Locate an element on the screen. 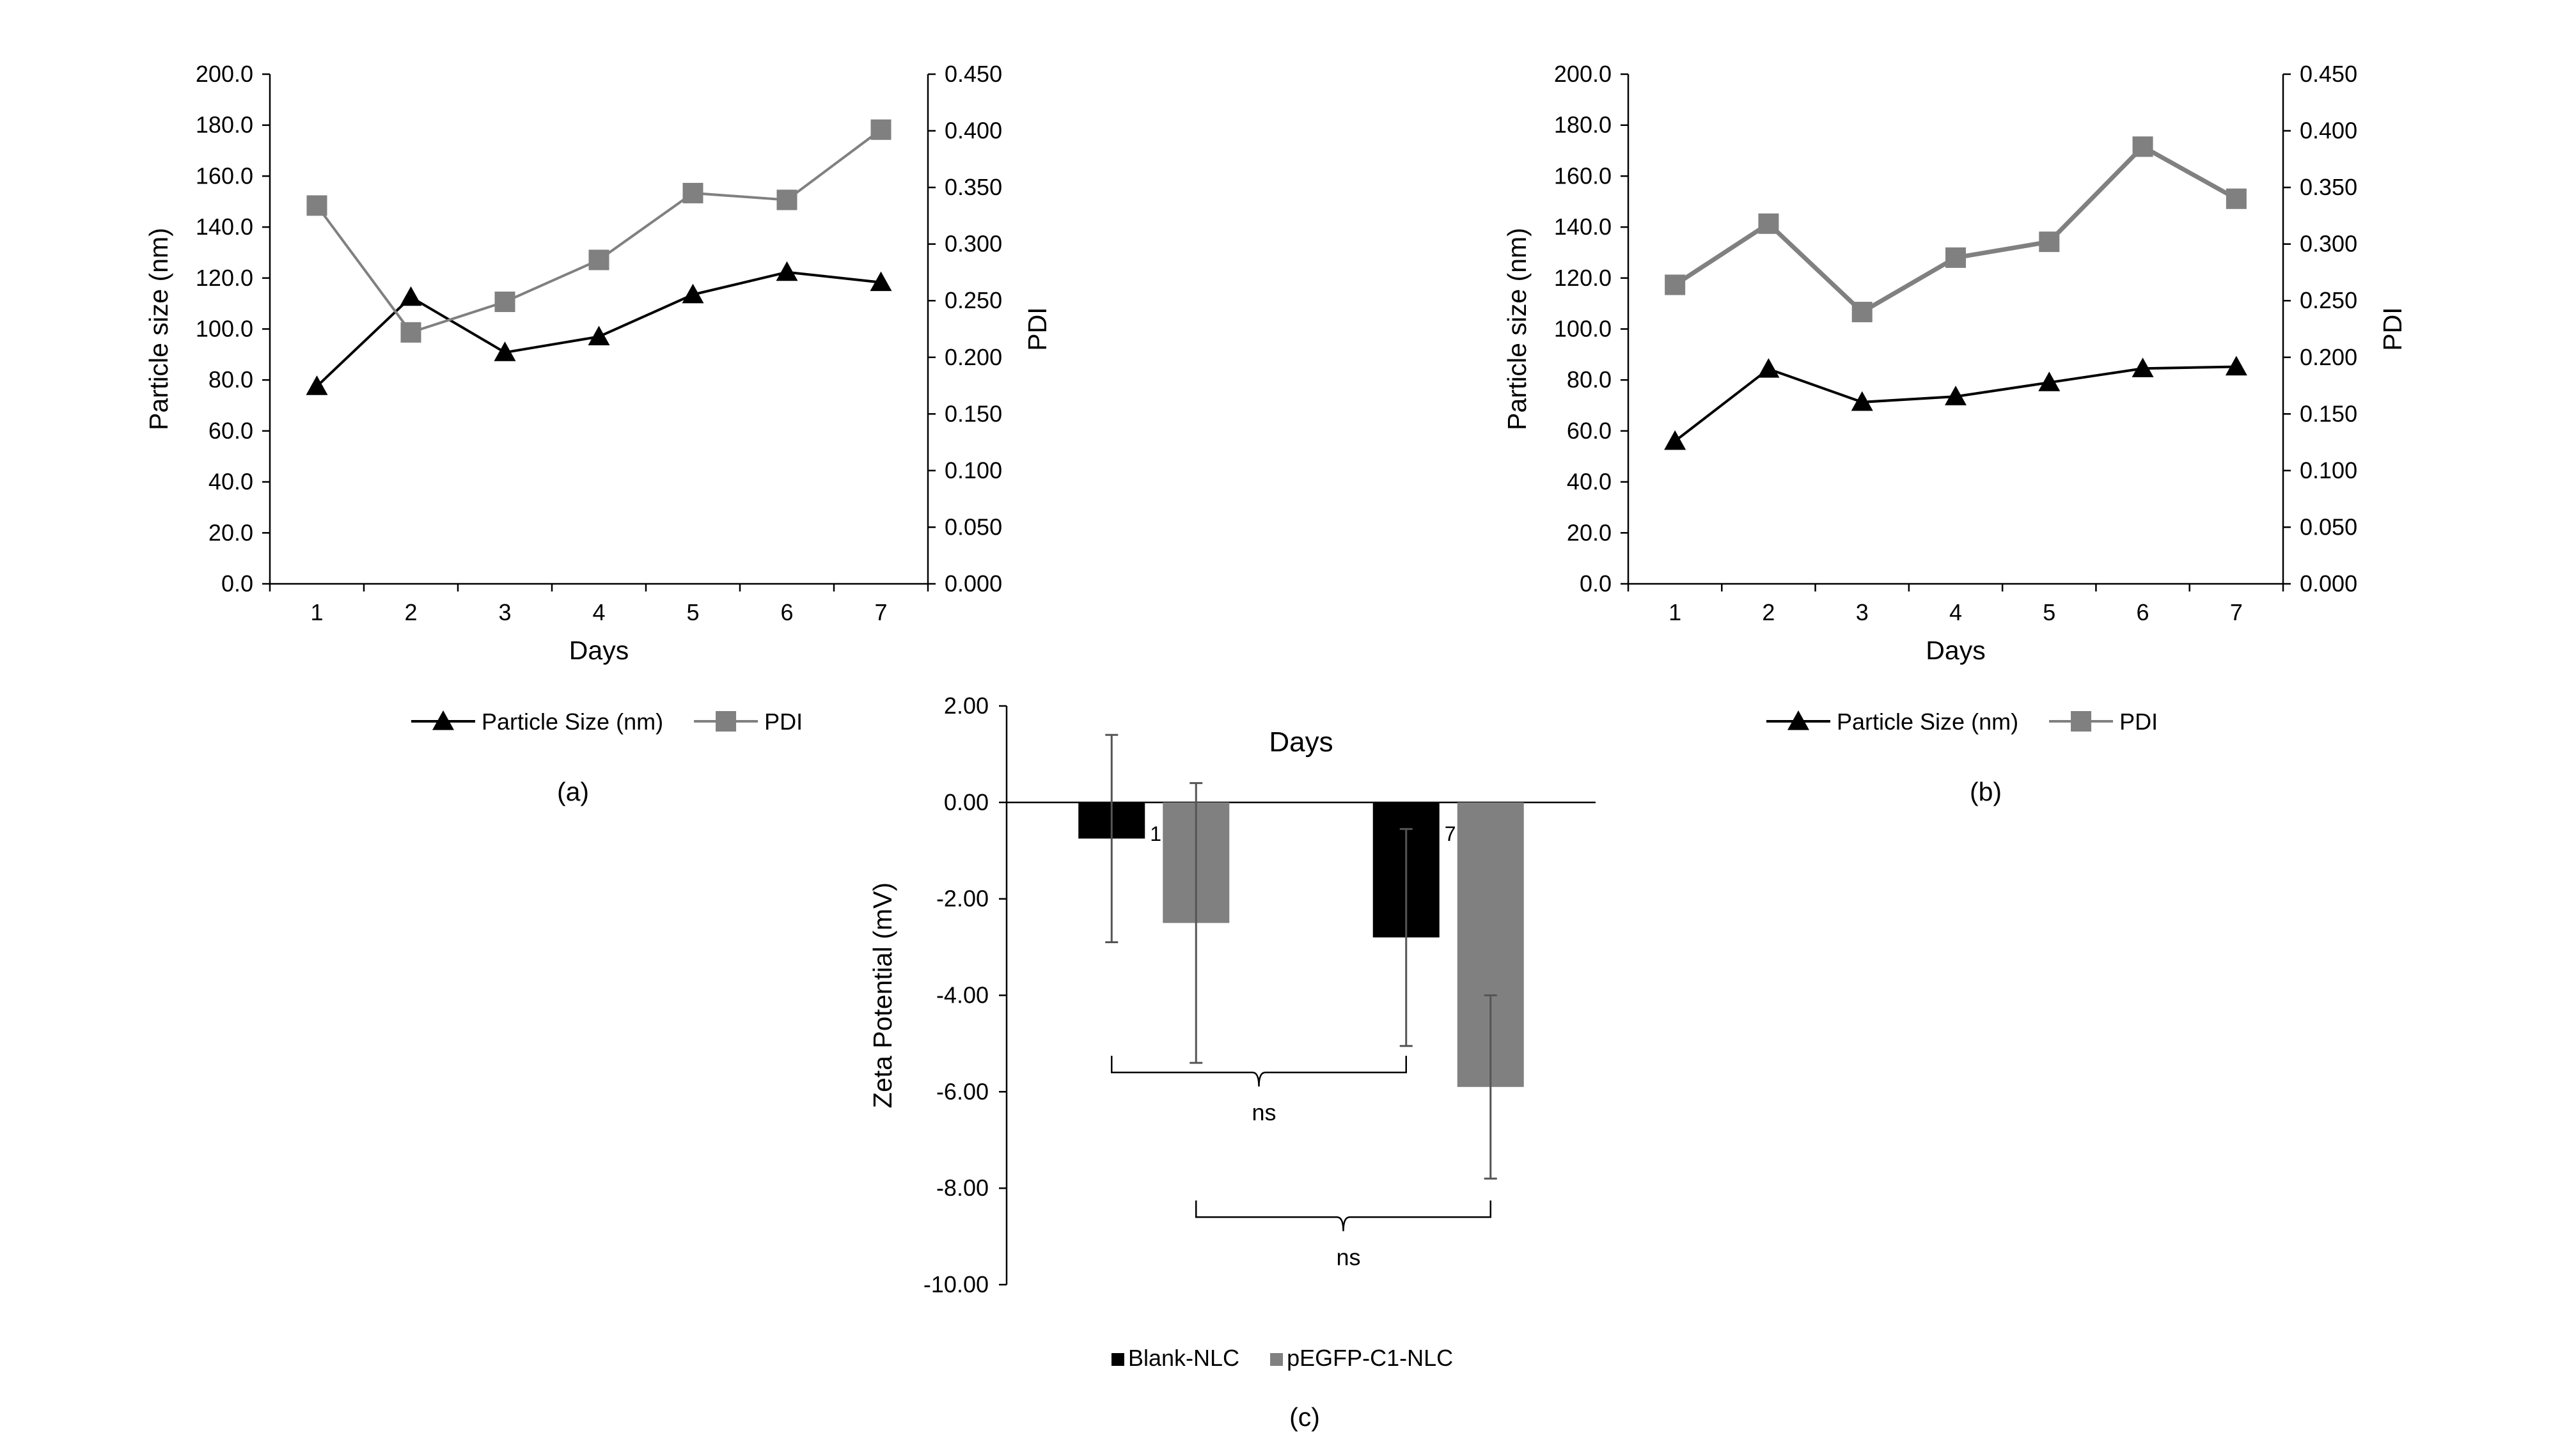 This screenshot has width=2576, height=1449. legend-label: Particle Size (nm) is located at coordinates (572, 722).